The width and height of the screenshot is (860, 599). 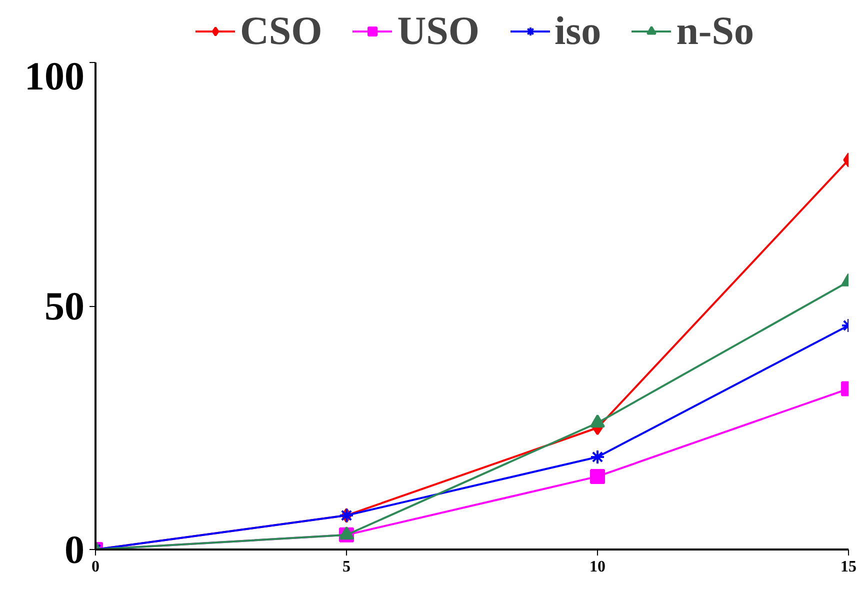 What do you see at coordinates (64, 306) in the screenshot?
I see `y-tick-label: 50` at bounding box center [64, 306].